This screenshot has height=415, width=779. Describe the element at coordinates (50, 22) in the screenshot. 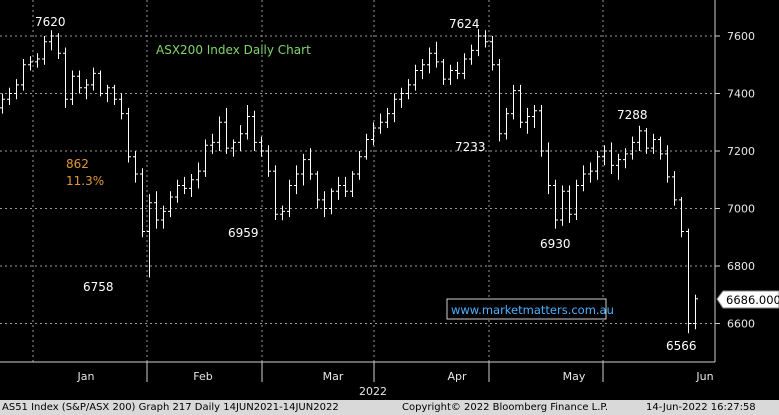

I see `annotation-label: 7620` at that location.